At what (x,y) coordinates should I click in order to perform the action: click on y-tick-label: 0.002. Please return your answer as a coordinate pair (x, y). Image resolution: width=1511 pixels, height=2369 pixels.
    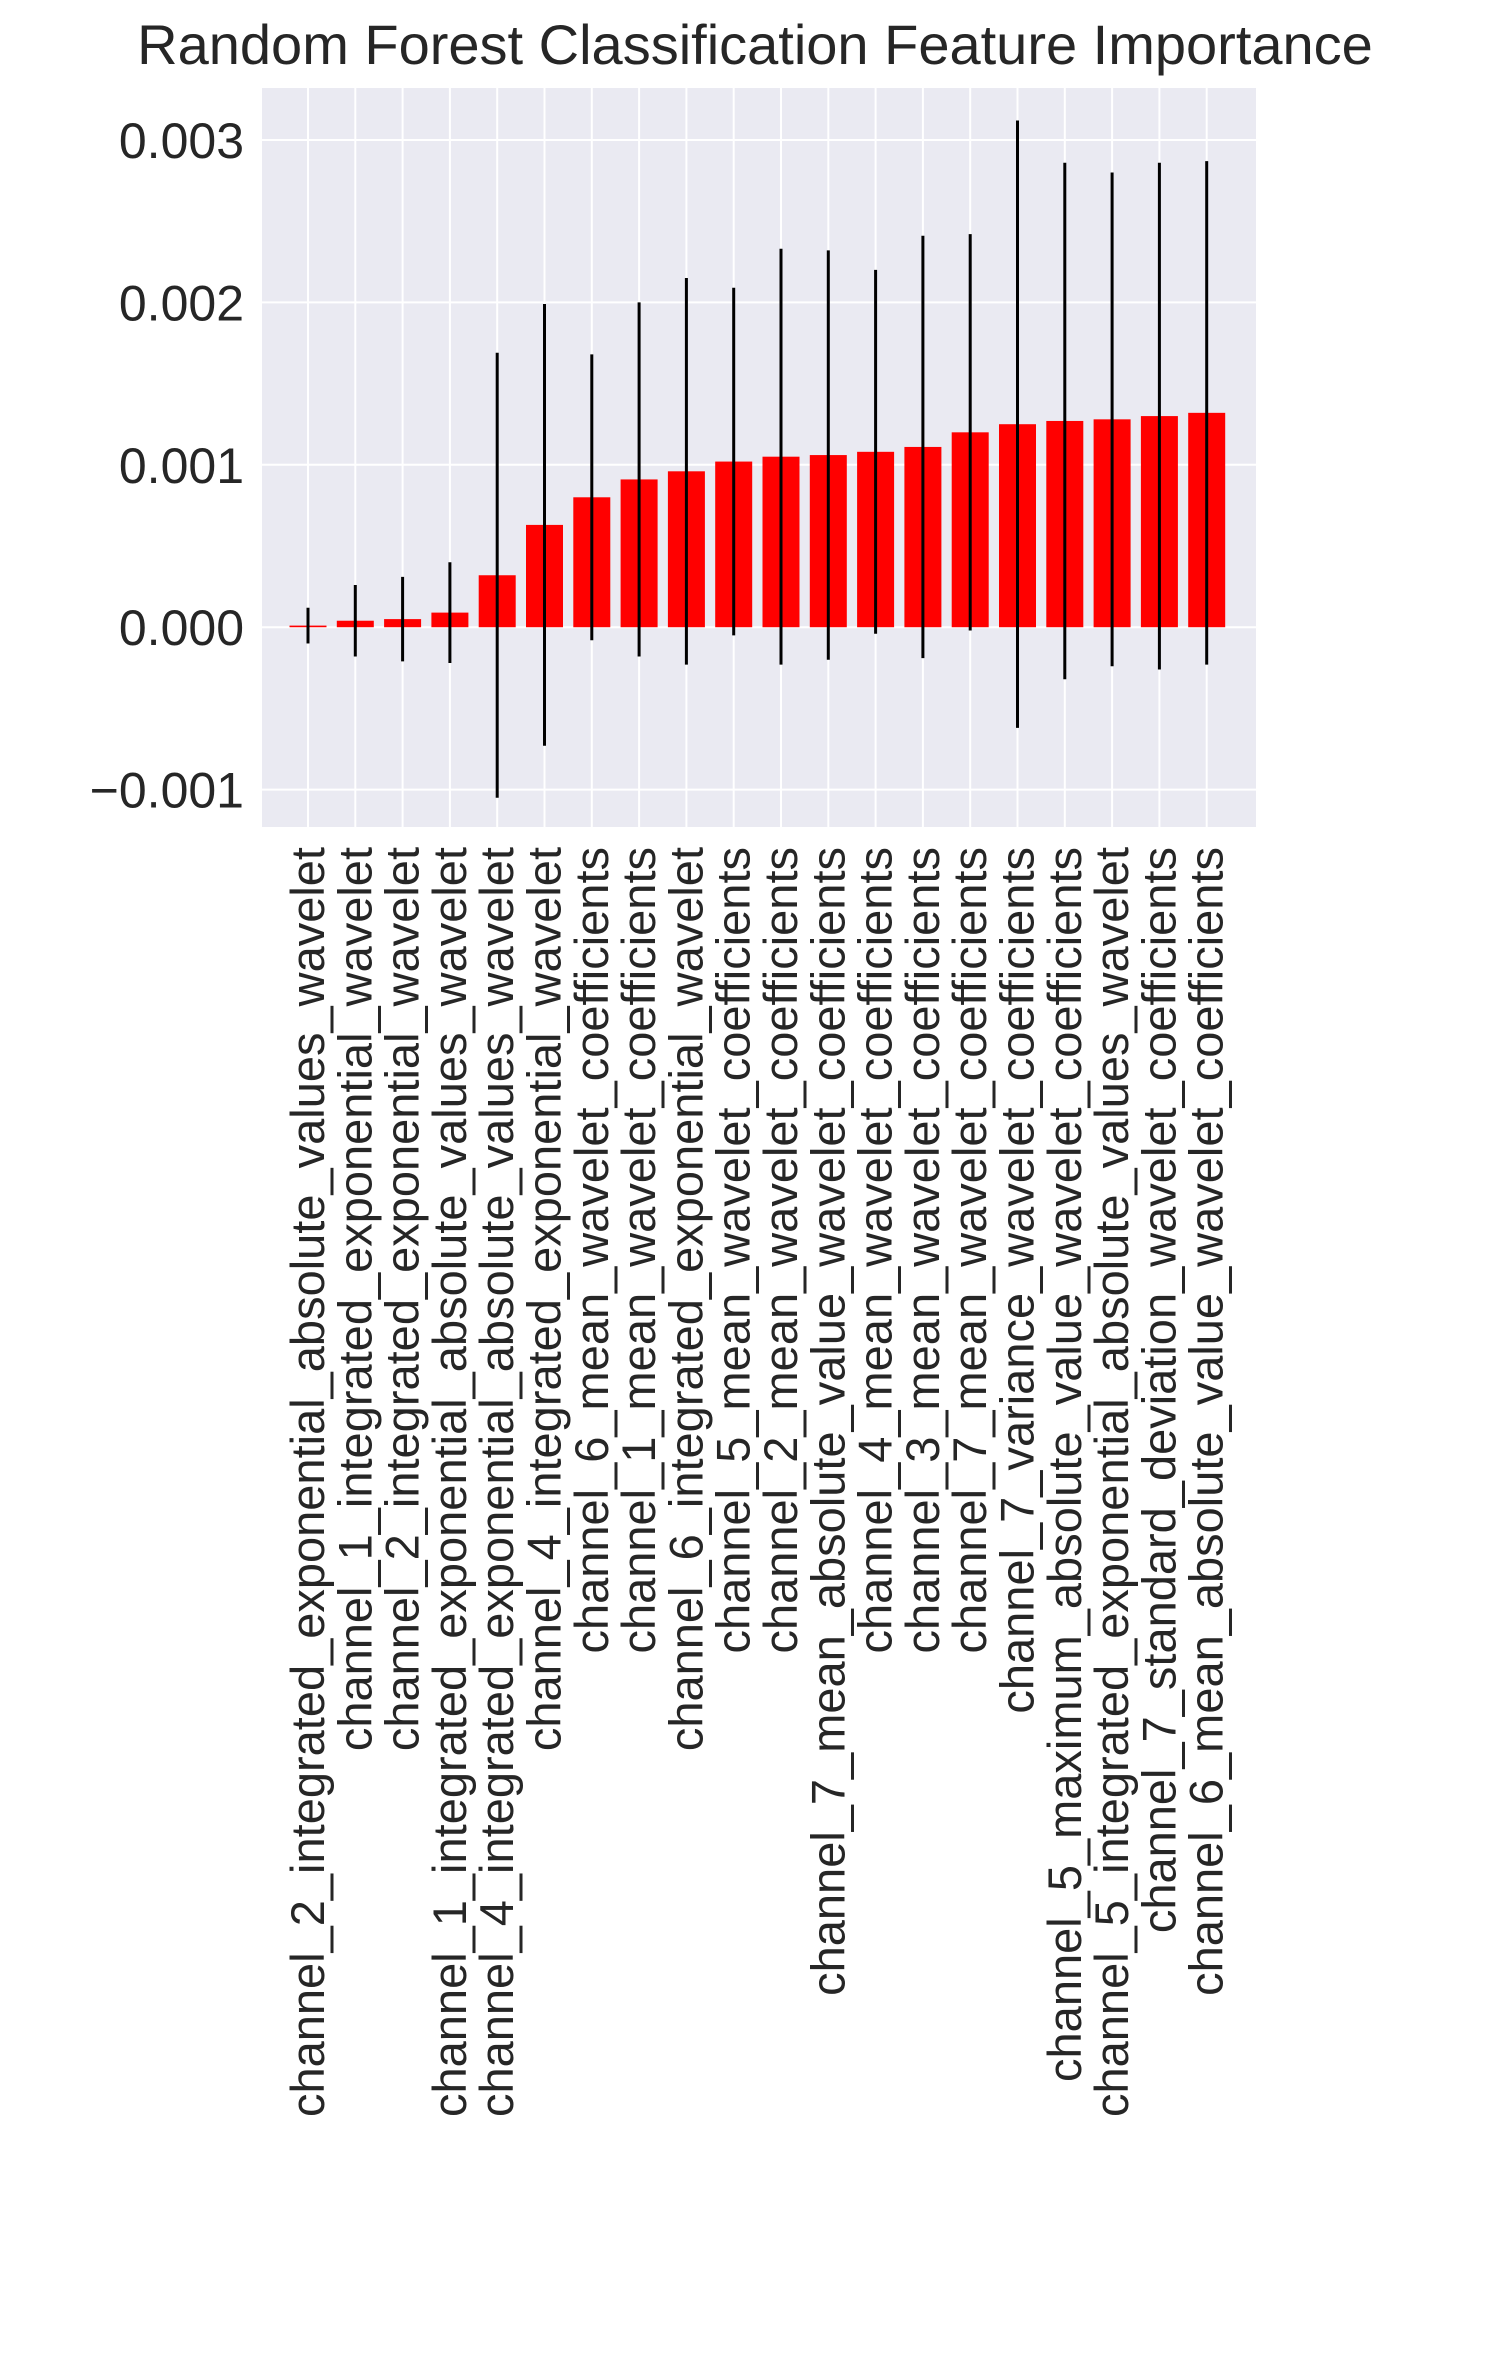
    Looking at the image, I should click on (181, 303).